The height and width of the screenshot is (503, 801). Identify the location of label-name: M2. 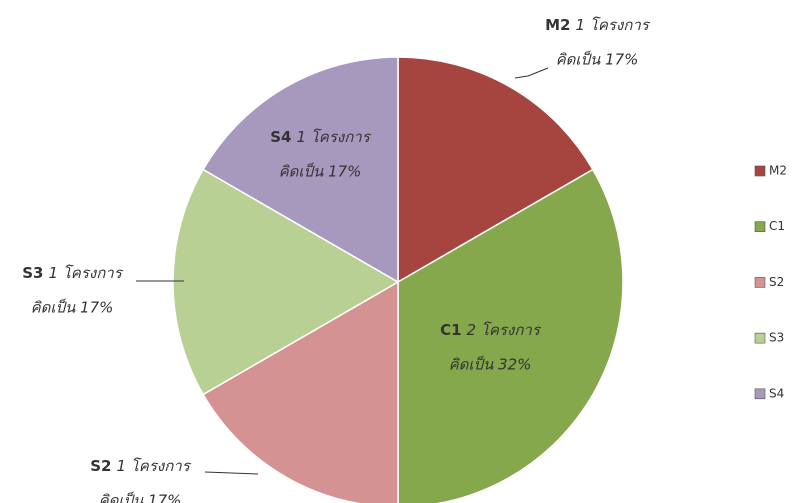
(557, 25).